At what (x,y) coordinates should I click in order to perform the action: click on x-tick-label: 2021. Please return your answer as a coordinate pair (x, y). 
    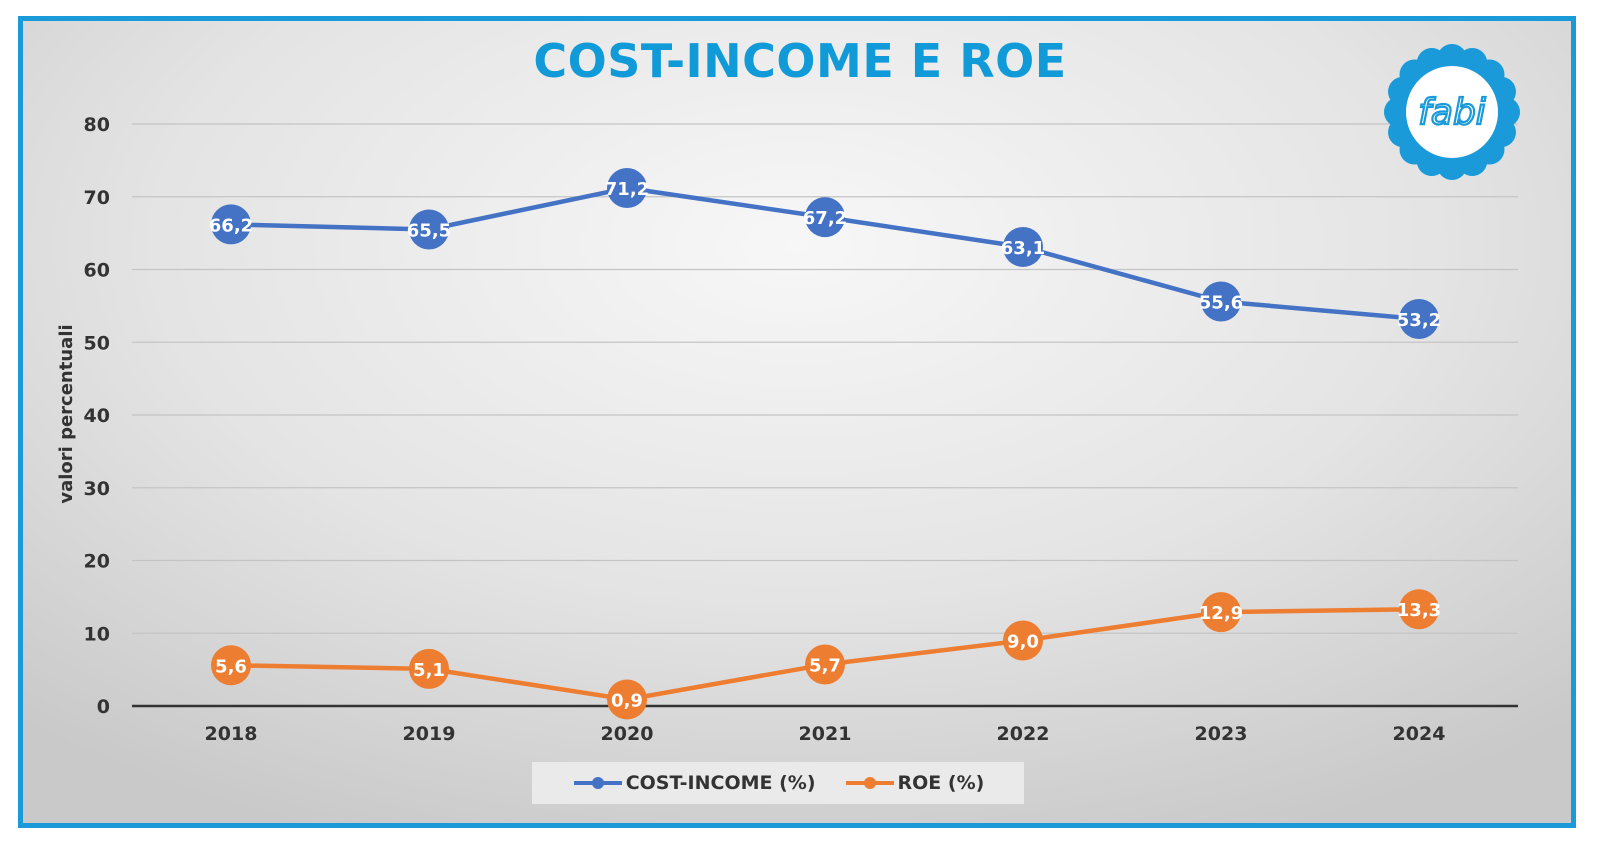
    Looking at the image, I should click on (825, 734).